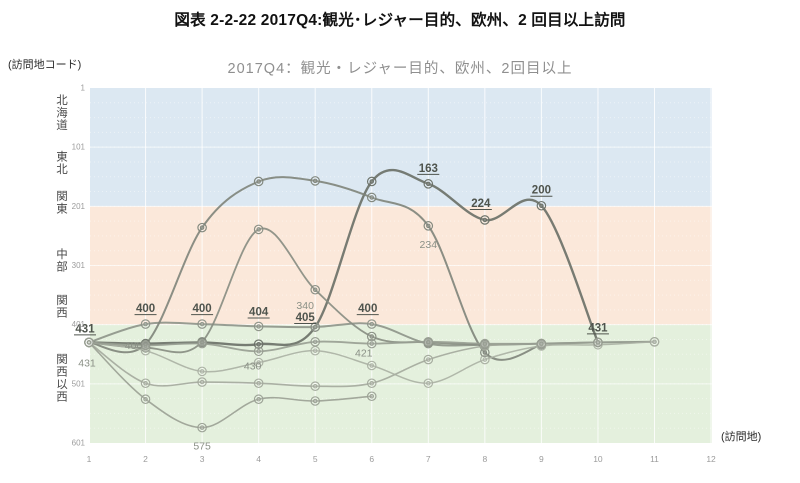 This screenshot has width=800, height=483. What do you see at coordinates (400, 20) in the screenshot?
I see `figure-title: 図表 2-2-22 2017Q4:観光･レジャー目的、欧州、2 回目以上訪問` at bounding box center [400, 20].